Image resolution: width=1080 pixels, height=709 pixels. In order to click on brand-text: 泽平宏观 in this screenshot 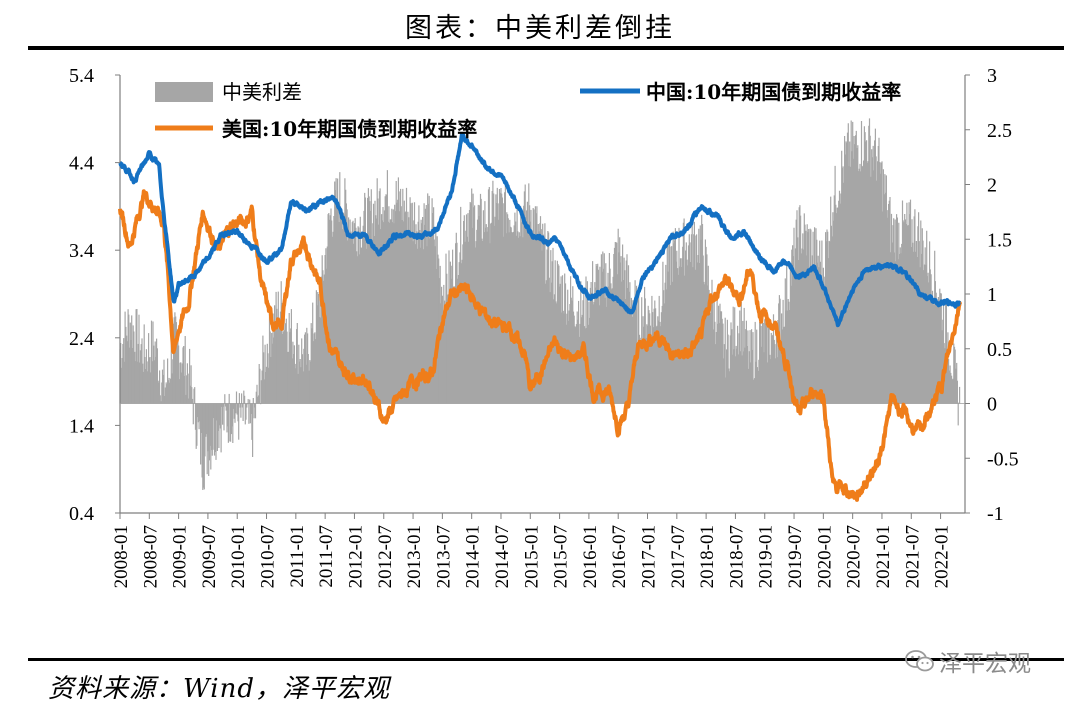, I will do `click(985, 664)`.